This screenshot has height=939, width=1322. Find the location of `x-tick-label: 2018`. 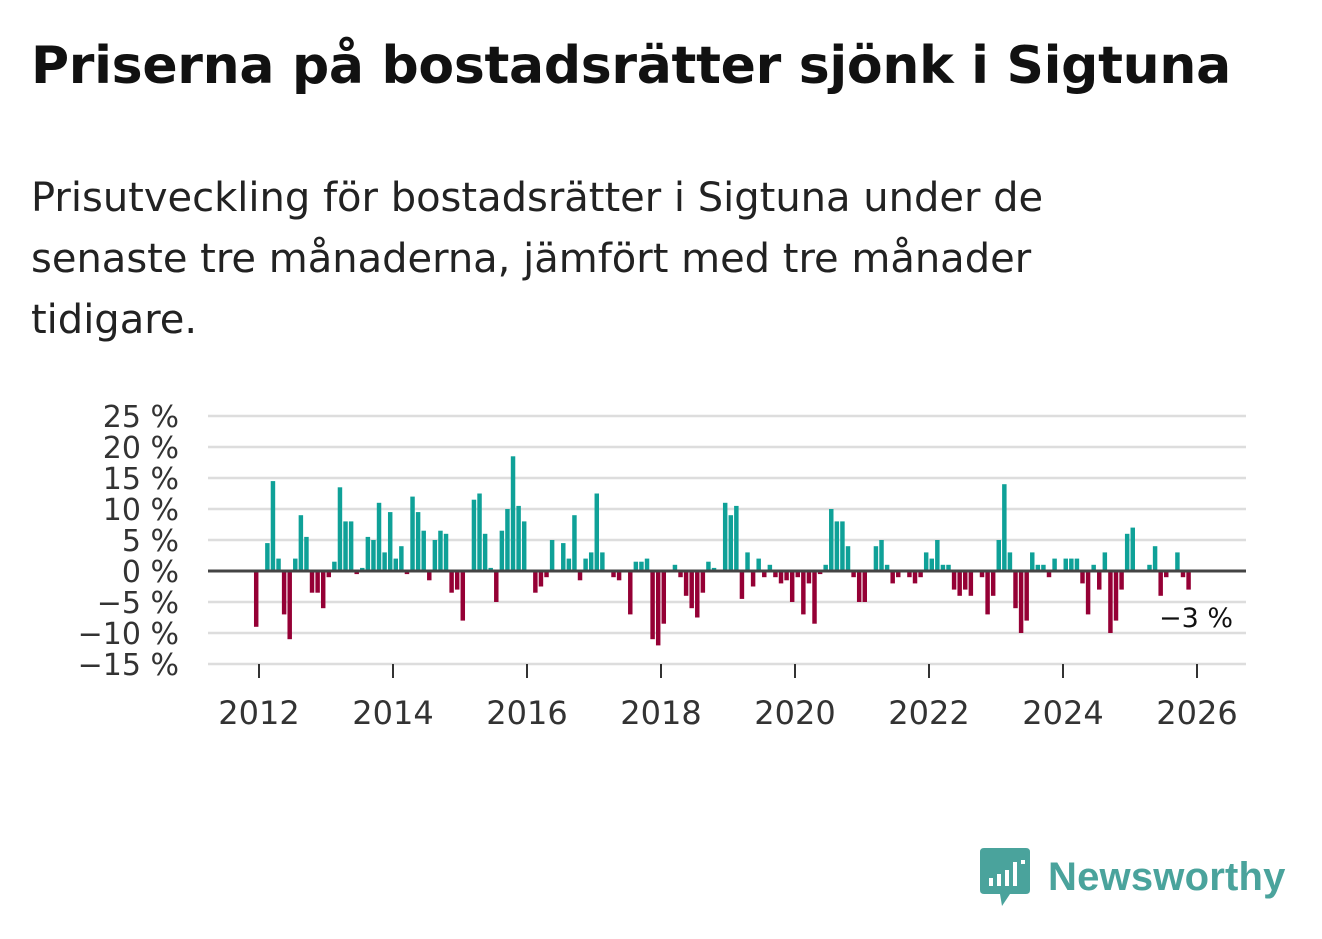

x-tick-label: 2018 is located at coordinates (660, 713).